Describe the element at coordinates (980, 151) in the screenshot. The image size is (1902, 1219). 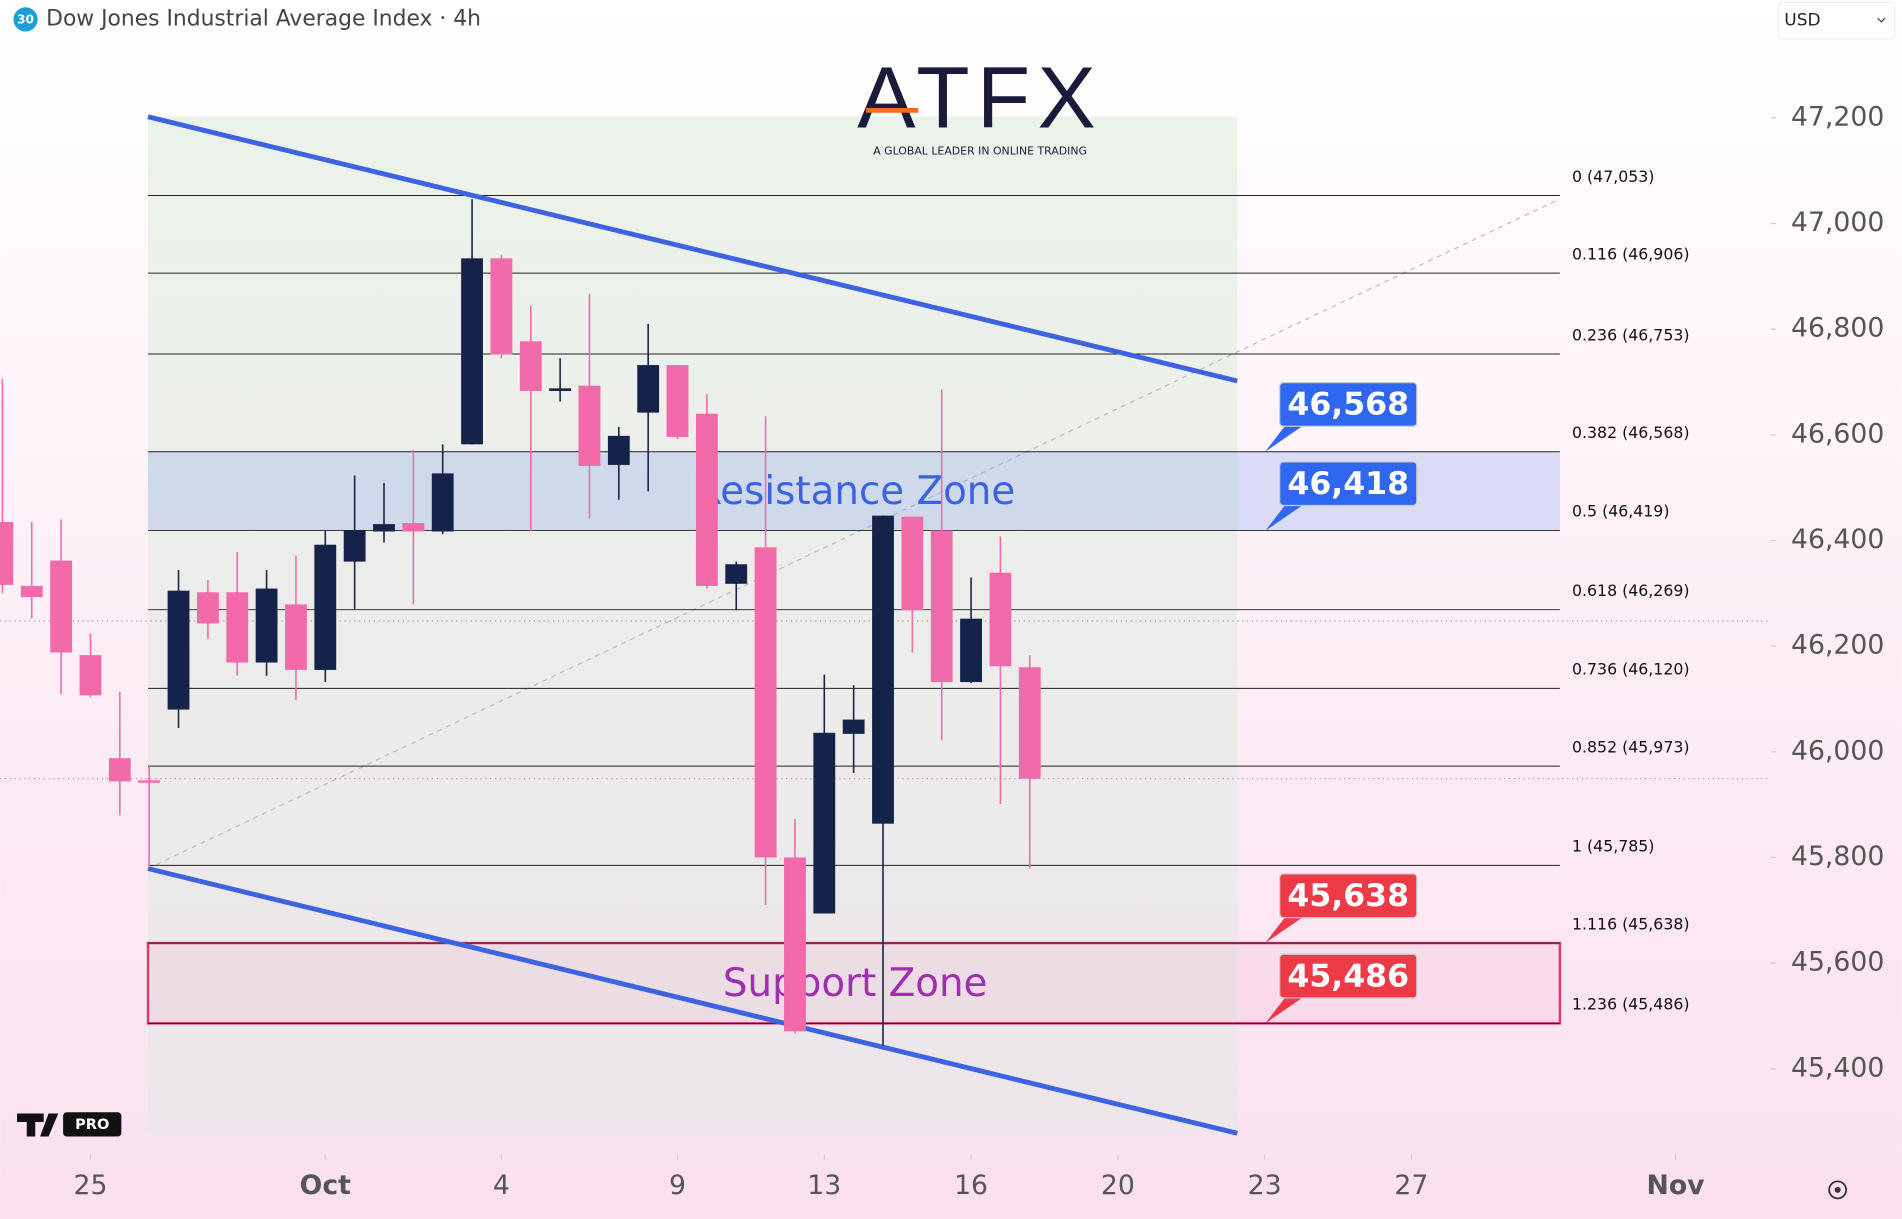
I see `logo-tagline: A GLOBAL LEADER IN ONLINE TRADING` at that location.